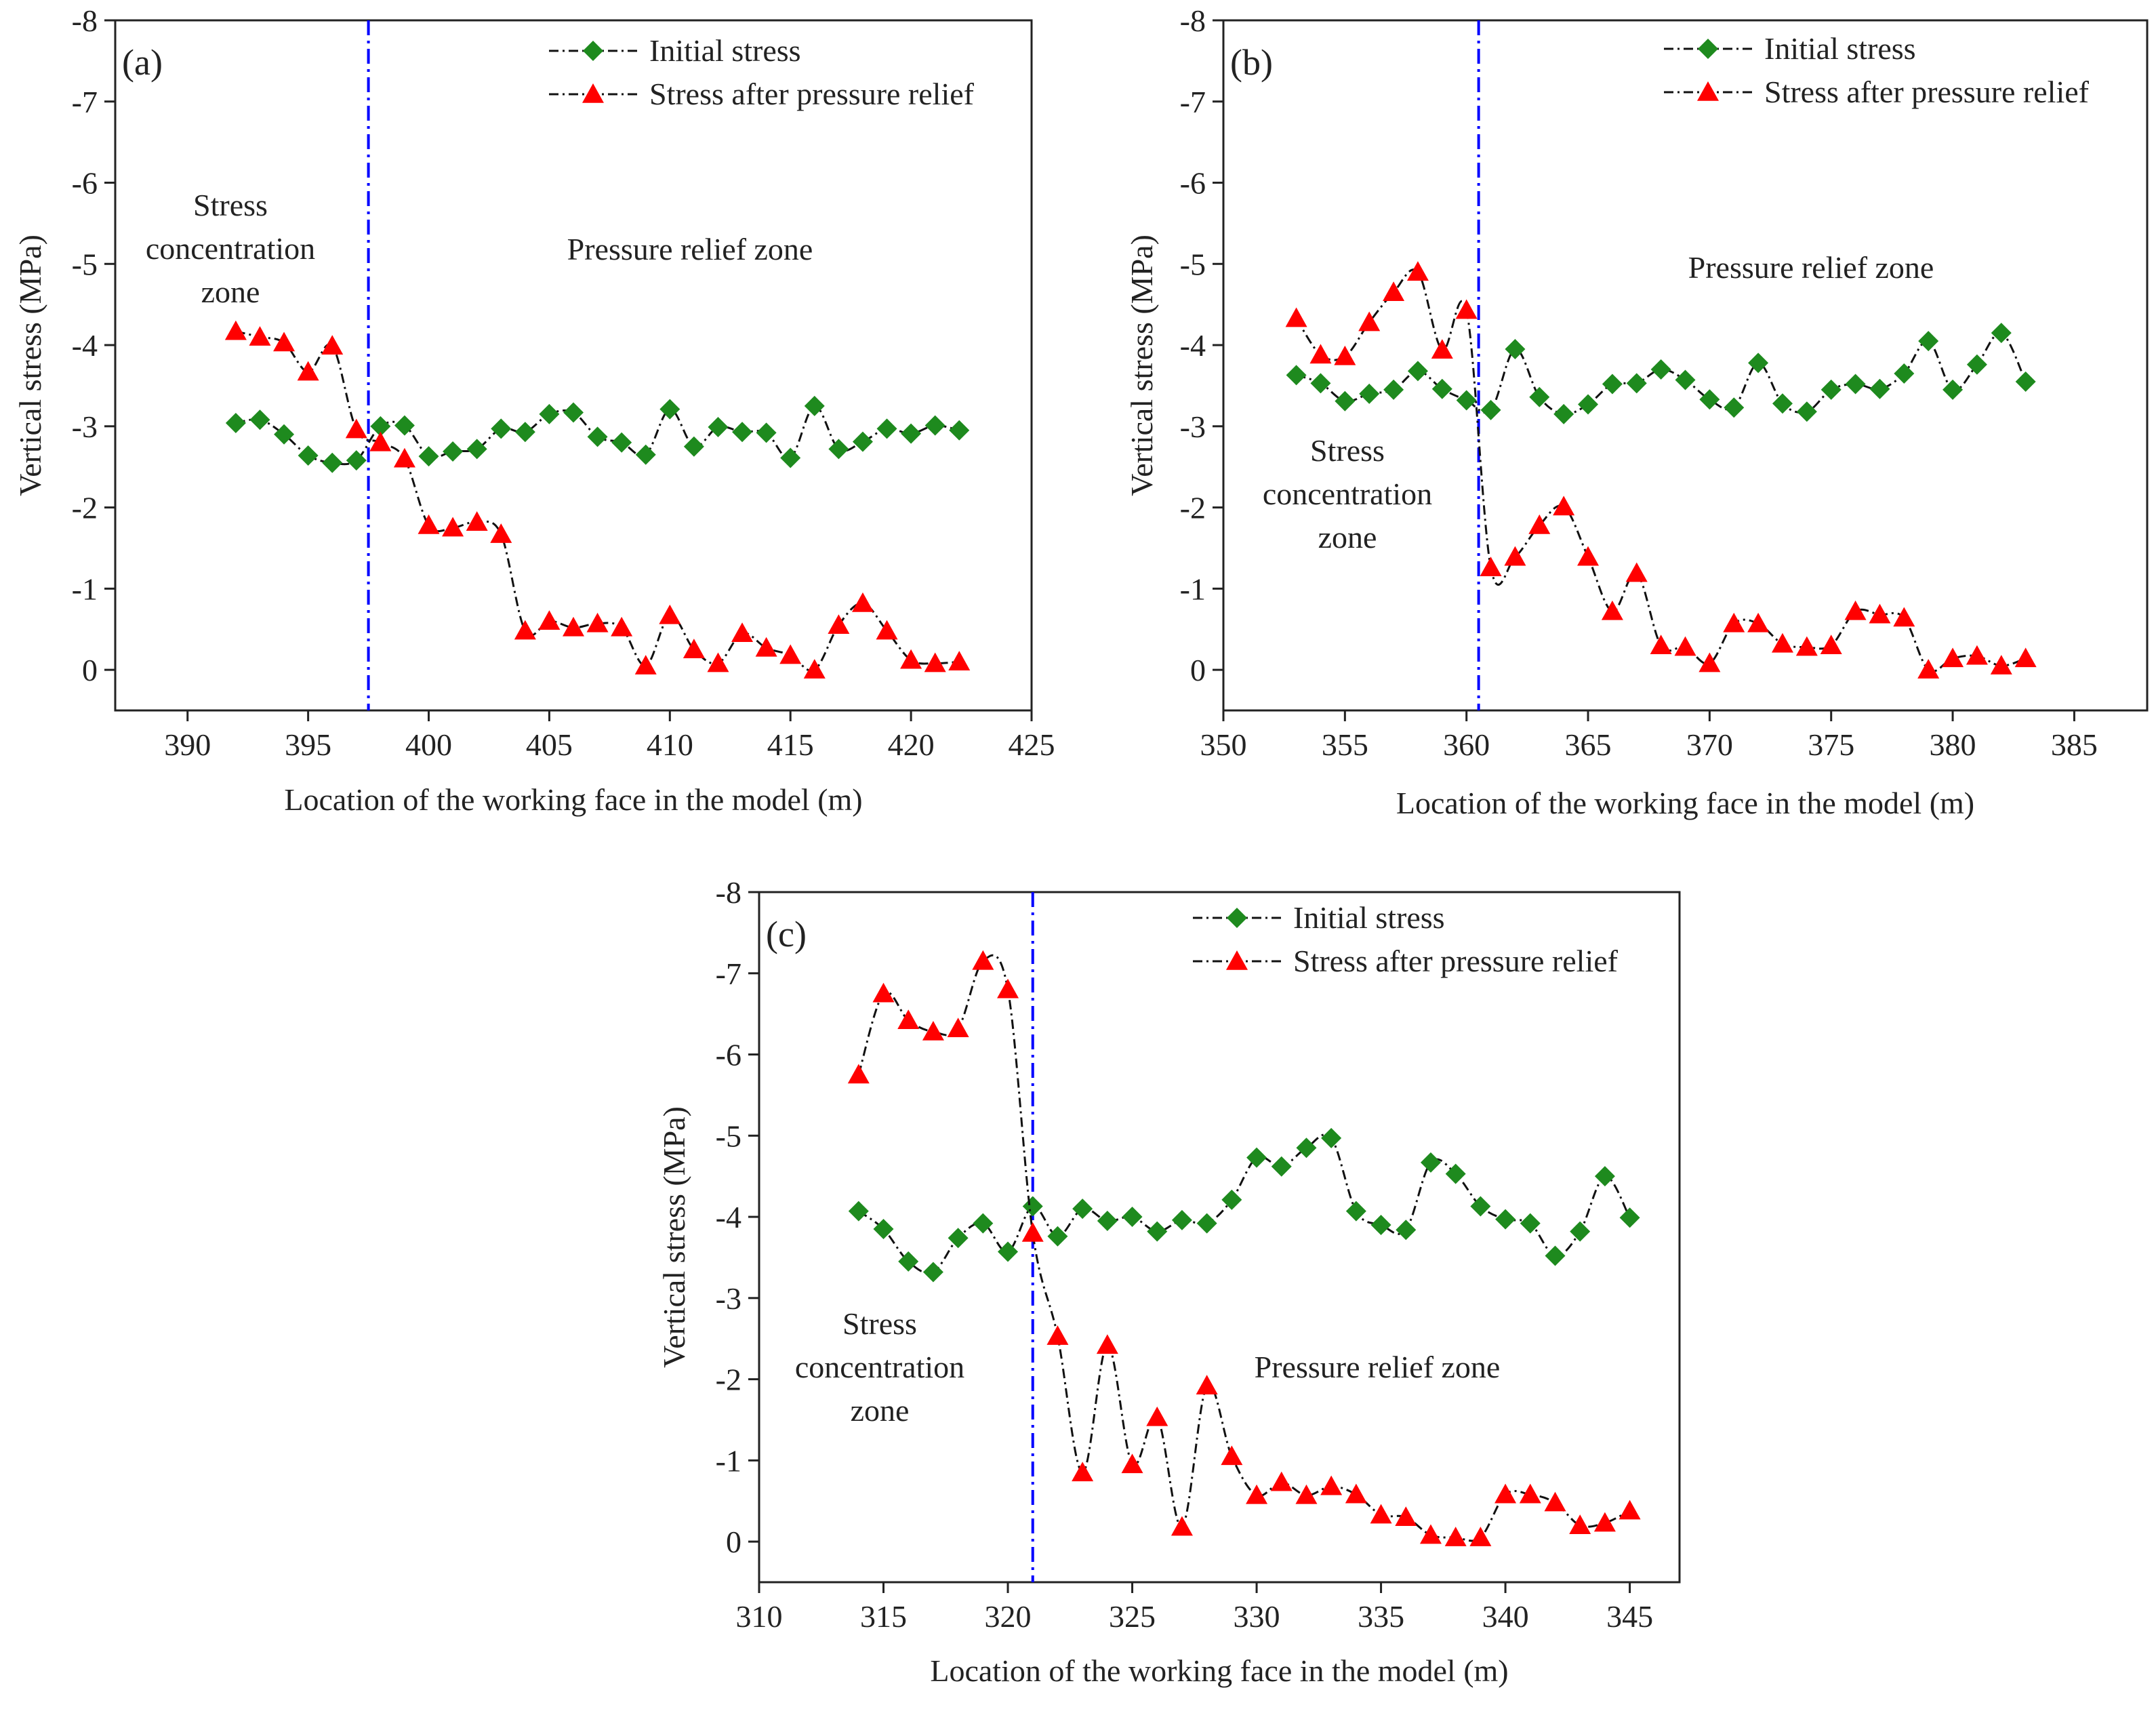  Describe the element at coordinates (308, 745) in the screenshot. I see `x-tick-label: 395` at that location.